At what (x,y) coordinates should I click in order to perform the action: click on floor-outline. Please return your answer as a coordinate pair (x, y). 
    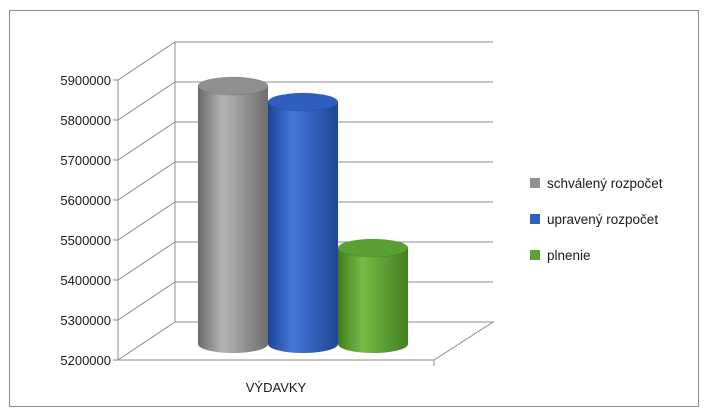
    Looking at the image, I should click on (305, 341).